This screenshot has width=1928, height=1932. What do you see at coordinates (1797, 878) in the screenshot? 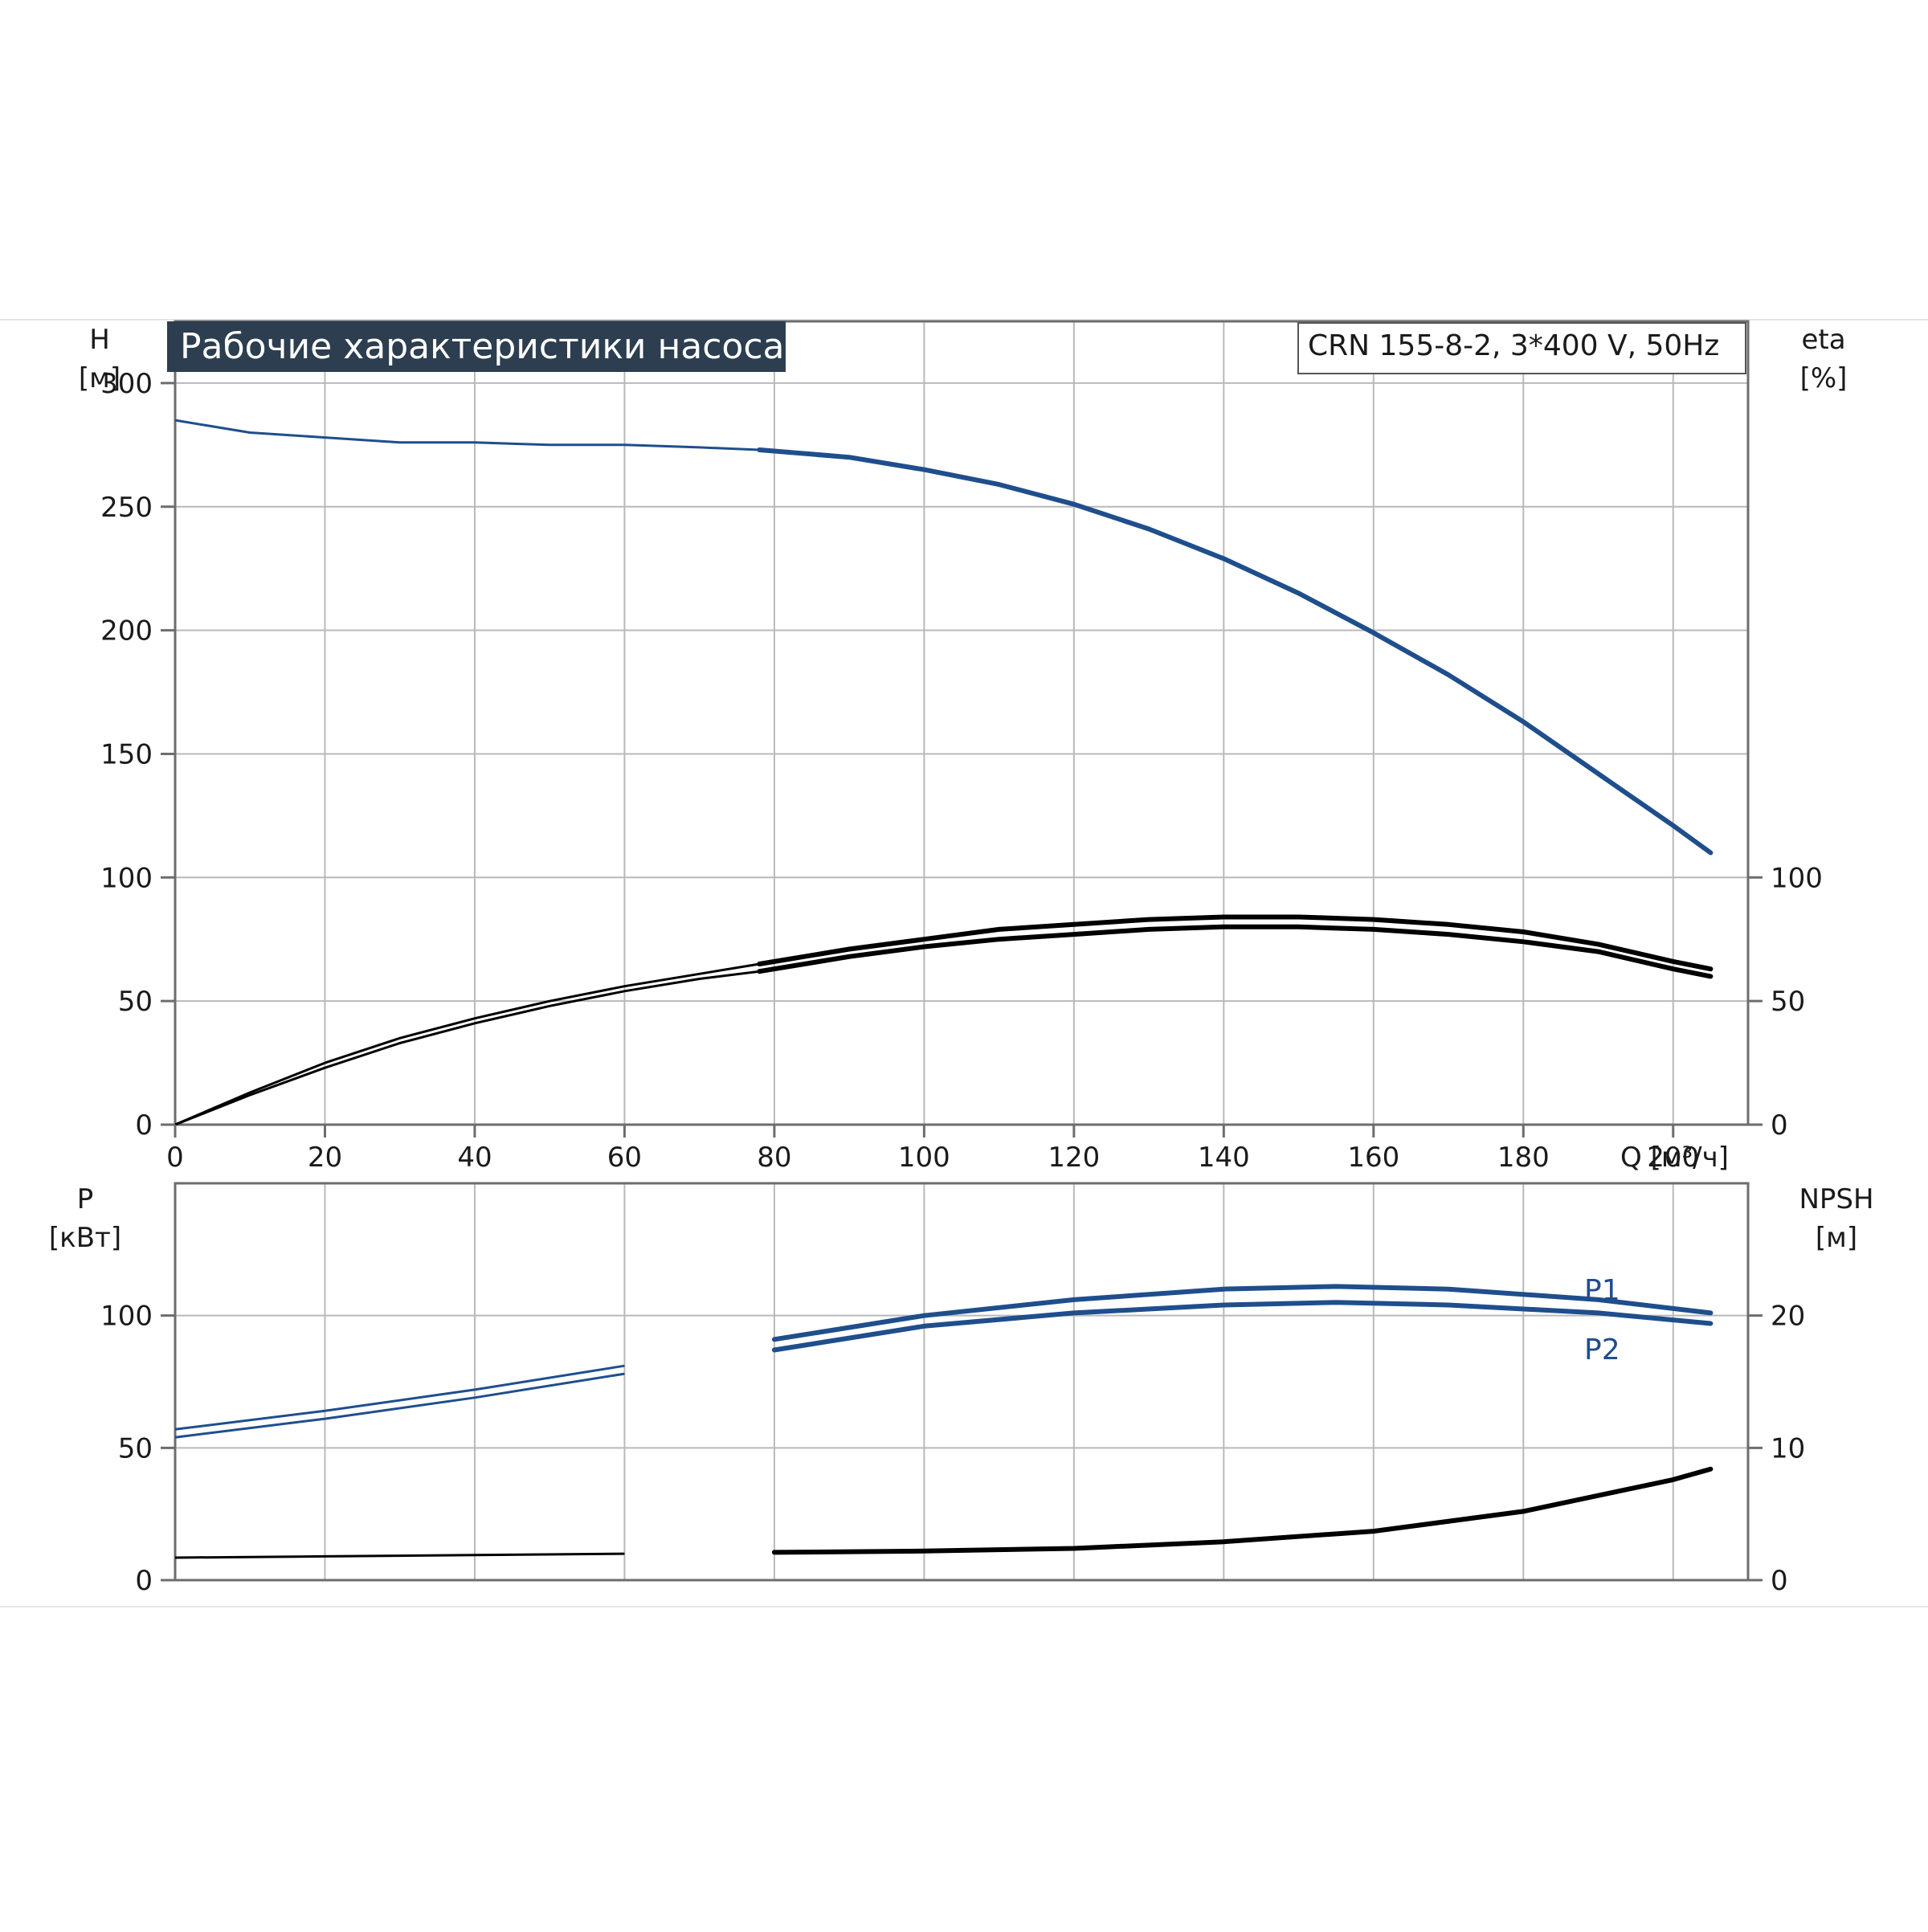
I see `y-right-tick-top: 100` at bounding box center [1797, 878].